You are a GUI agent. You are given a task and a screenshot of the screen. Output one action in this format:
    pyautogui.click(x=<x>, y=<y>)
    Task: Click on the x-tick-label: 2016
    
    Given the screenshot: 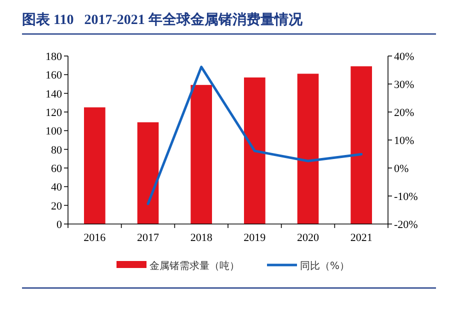 What is the action you would take?
    pyautogui.click(x=95, y=238)
    